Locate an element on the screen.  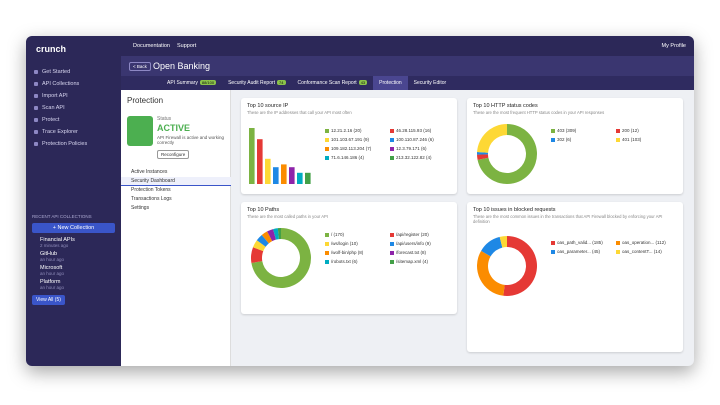
new-collection-button: + New Collection is located at coordinates (73, 228).